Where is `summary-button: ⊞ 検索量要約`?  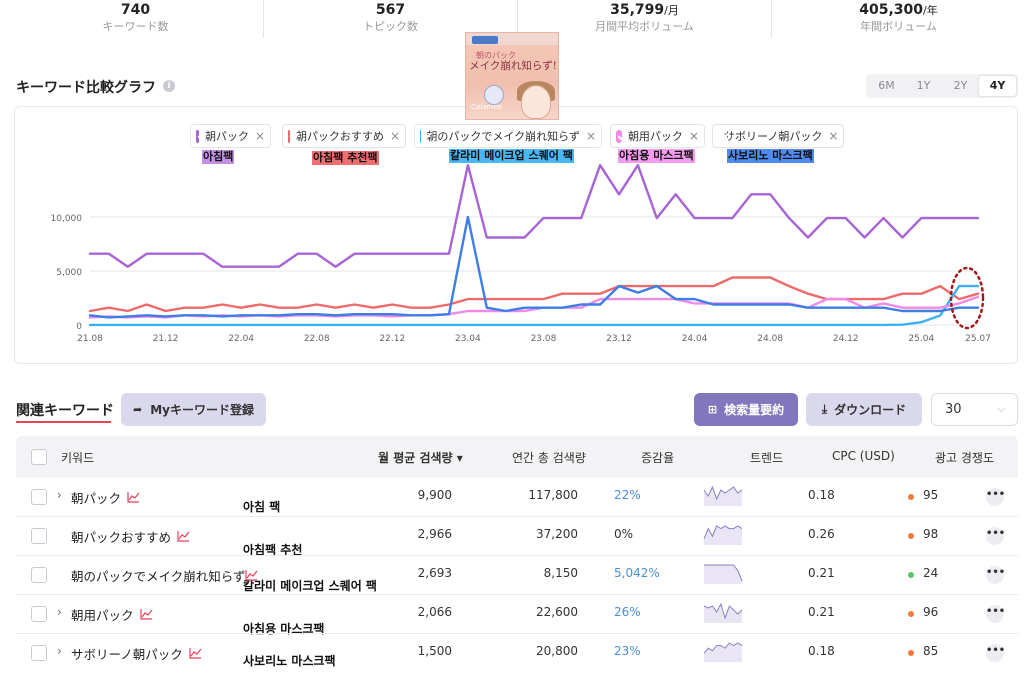 summary-button: ⊞ 検索量要約 is located at coordinates (746, 409).